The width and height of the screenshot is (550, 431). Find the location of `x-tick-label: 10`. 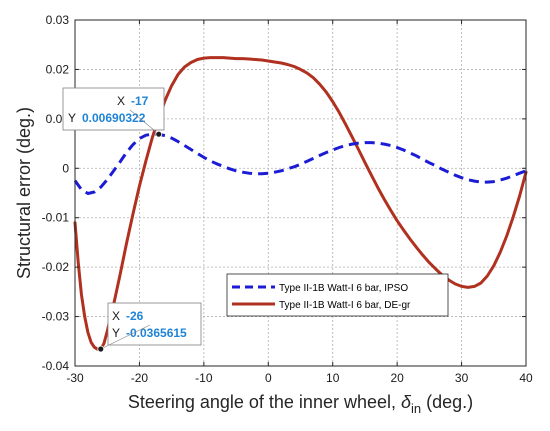

x-tick-label: 10 is located at coordinates (333, 378).